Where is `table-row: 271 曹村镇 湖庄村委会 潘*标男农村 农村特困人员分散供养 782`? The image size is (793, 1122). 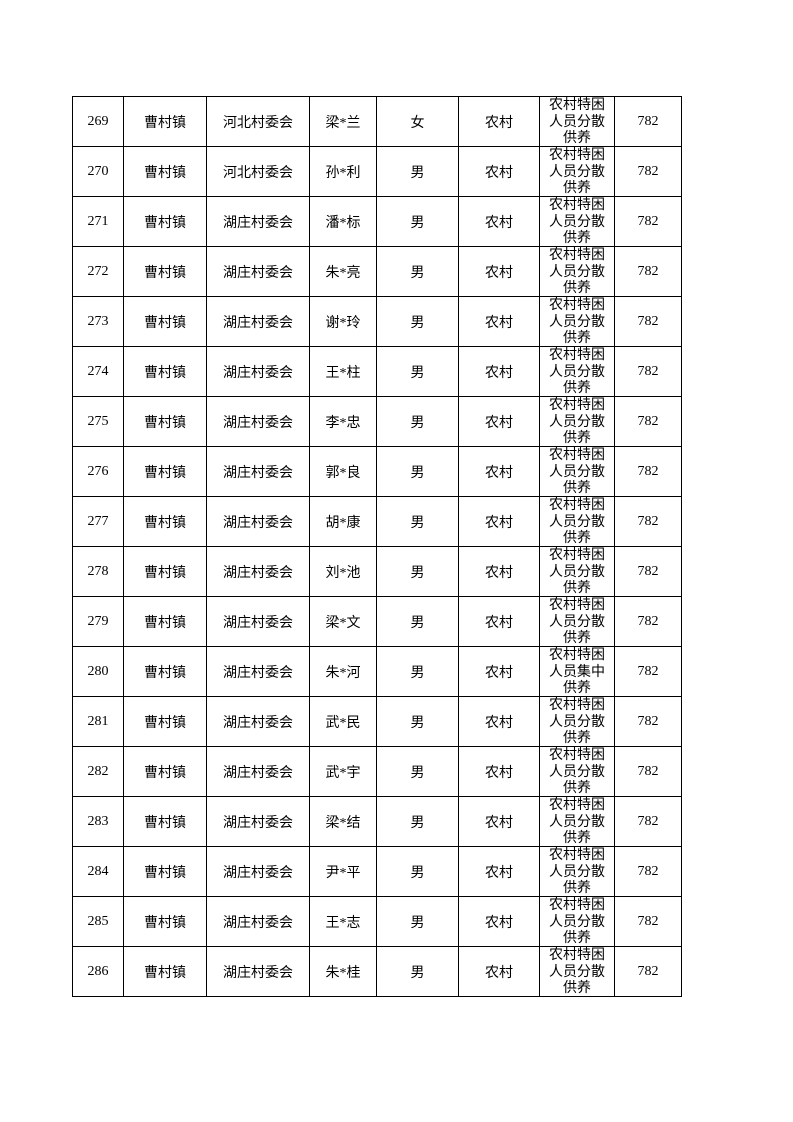
table-row: 271 曹村镇 湖庄村委会 潘*标男农村 农村特困人员分散供养 782 is located at coordinates (377, 221).